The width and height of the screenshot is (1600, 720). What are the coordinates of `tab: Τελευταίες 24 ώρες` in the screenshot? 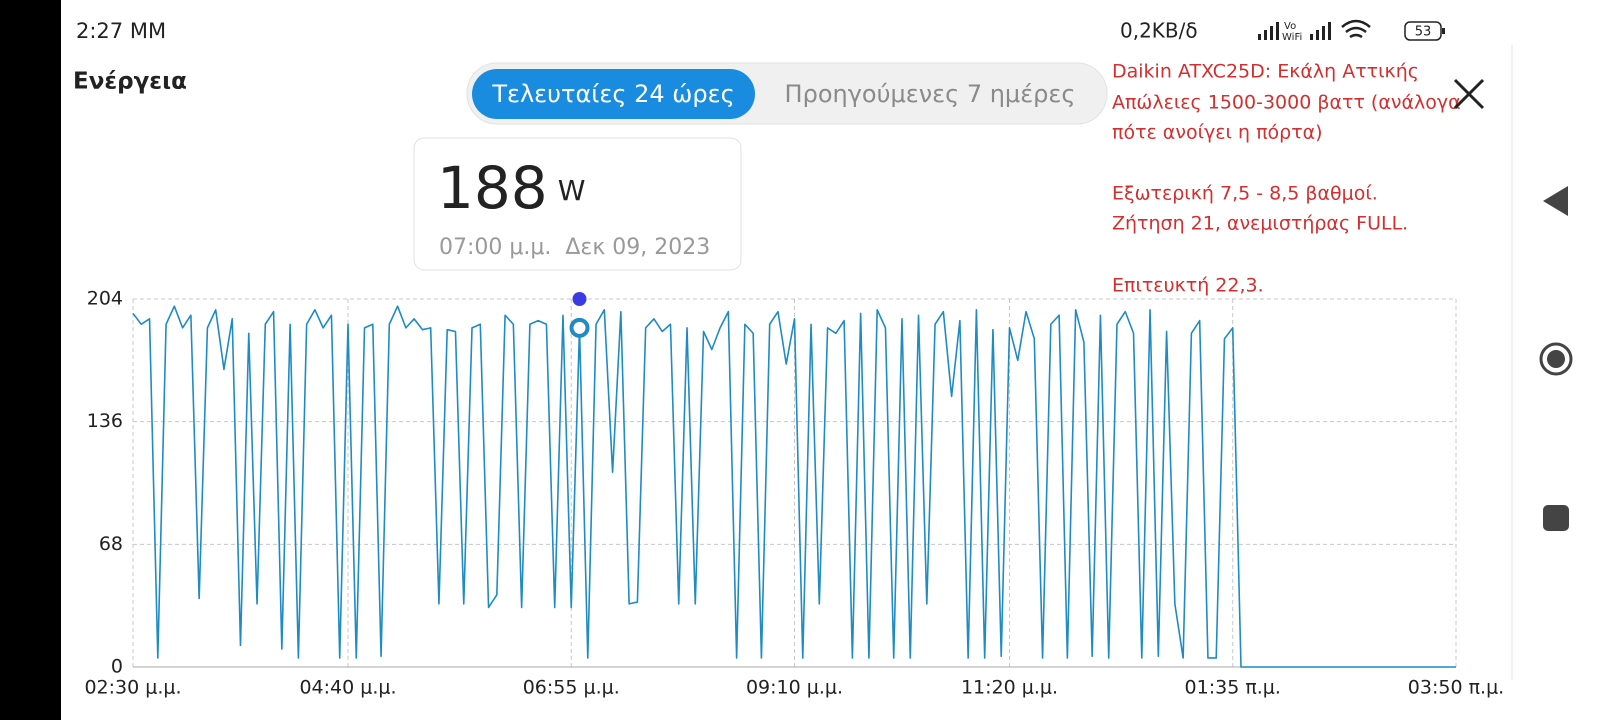 It's located at (612, 94).